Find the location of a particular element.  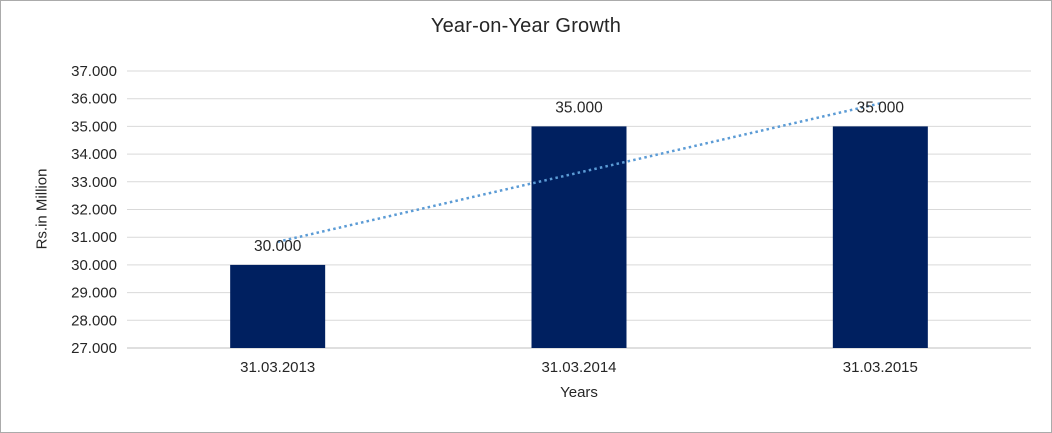

y-tick-label: 31.000 is located at coordinates (94, 237).